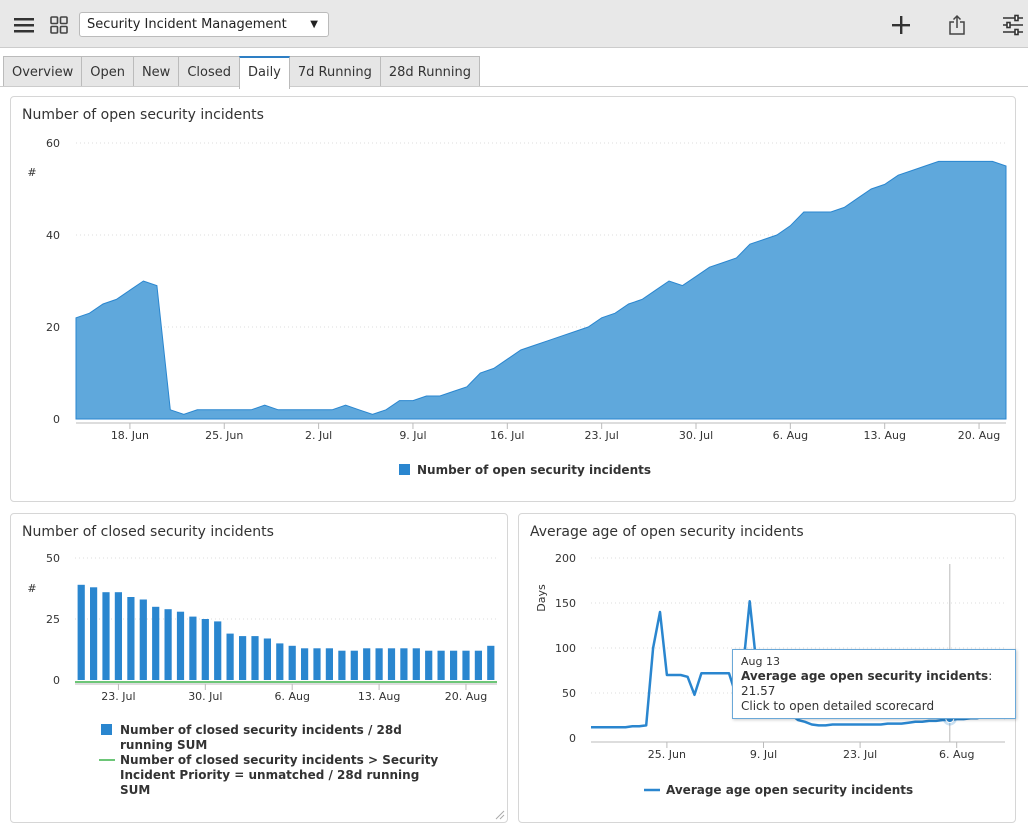 Image resolution: width=1028 pixels, height=828 pixels. What do you see at coordinates (838, 706) in the screenshot?
I see `tooltip-hint: Click to open detailed scorecard` at bounding box center [838, 706].